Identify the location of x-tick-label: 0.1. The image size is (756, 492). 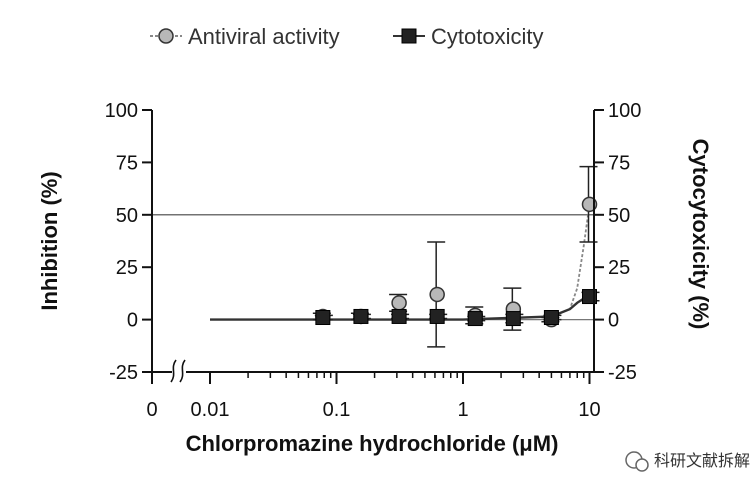
(337, 410).